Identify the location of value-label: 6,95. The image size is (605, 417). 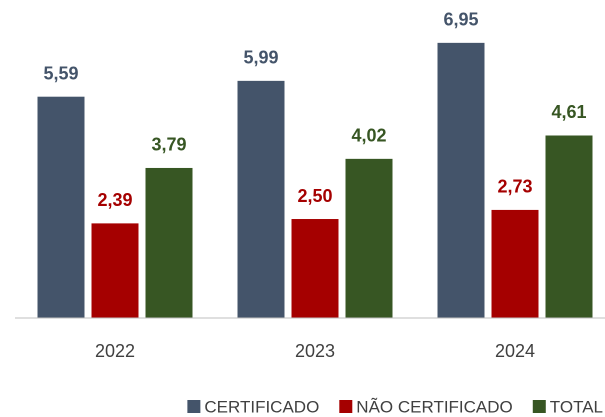
(460, 20).